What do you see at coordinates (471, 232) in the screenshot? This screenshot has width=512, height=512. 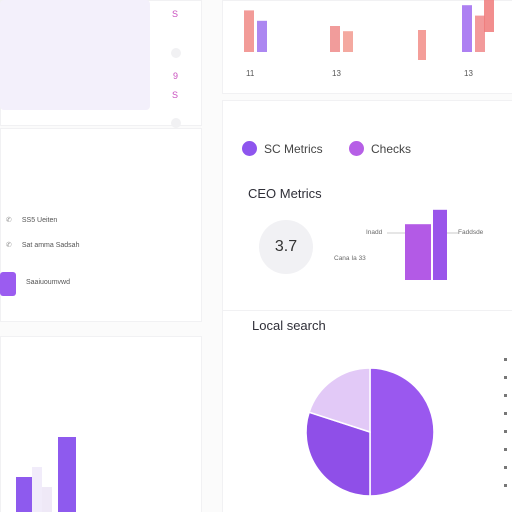 I see `ceo-right-label: Faddsde` at bounding box center [471, 232].